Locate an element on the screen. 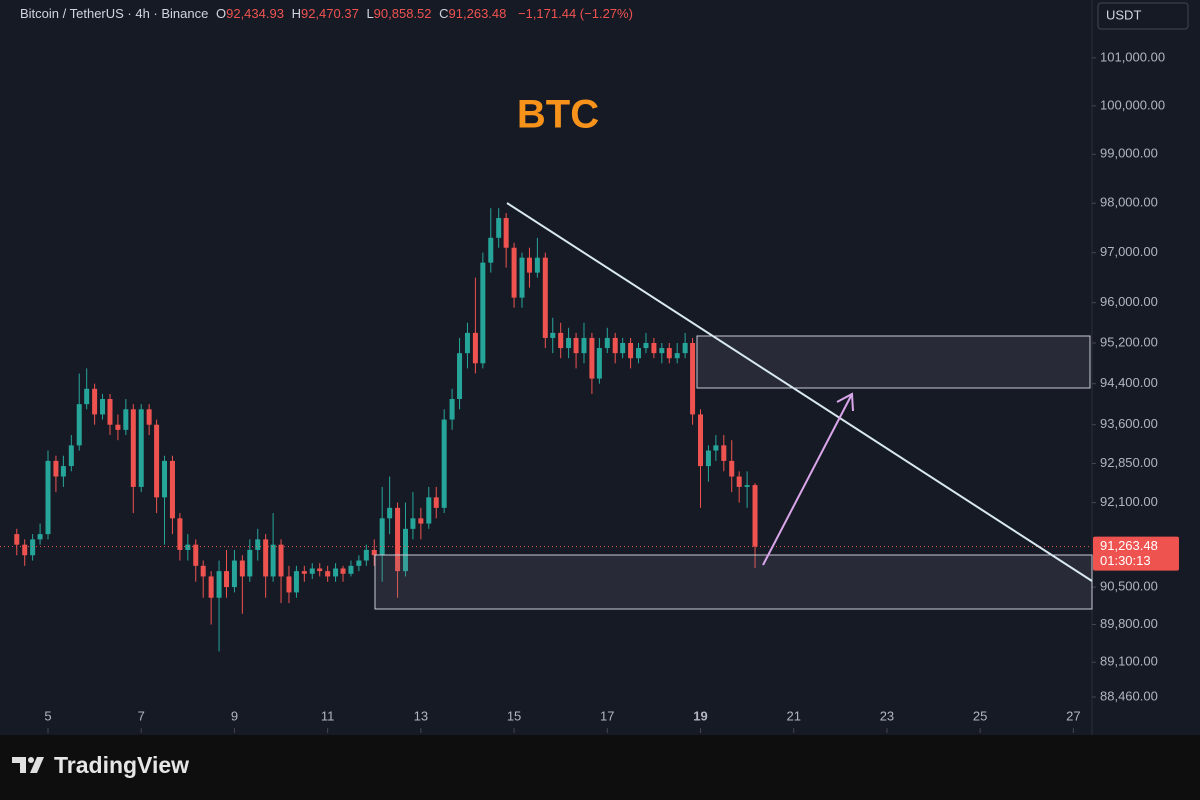 This screenshot has height=800, width=1200. arrow-head is located at coordinates (845, 402).